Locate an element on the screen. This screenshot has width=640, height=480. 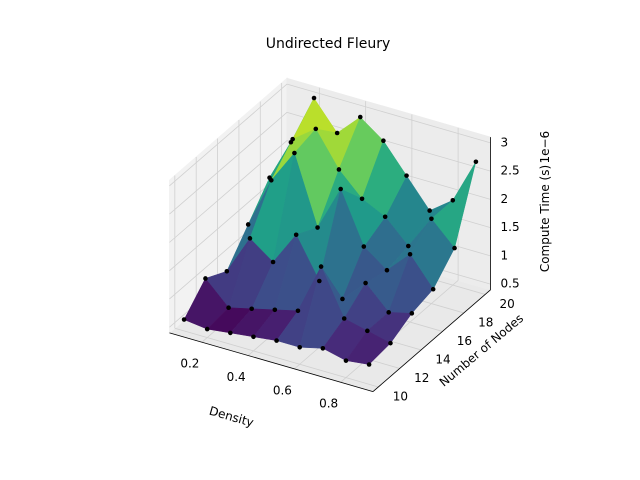
y-tick-label: 14 is located at coordinates (442, 359).